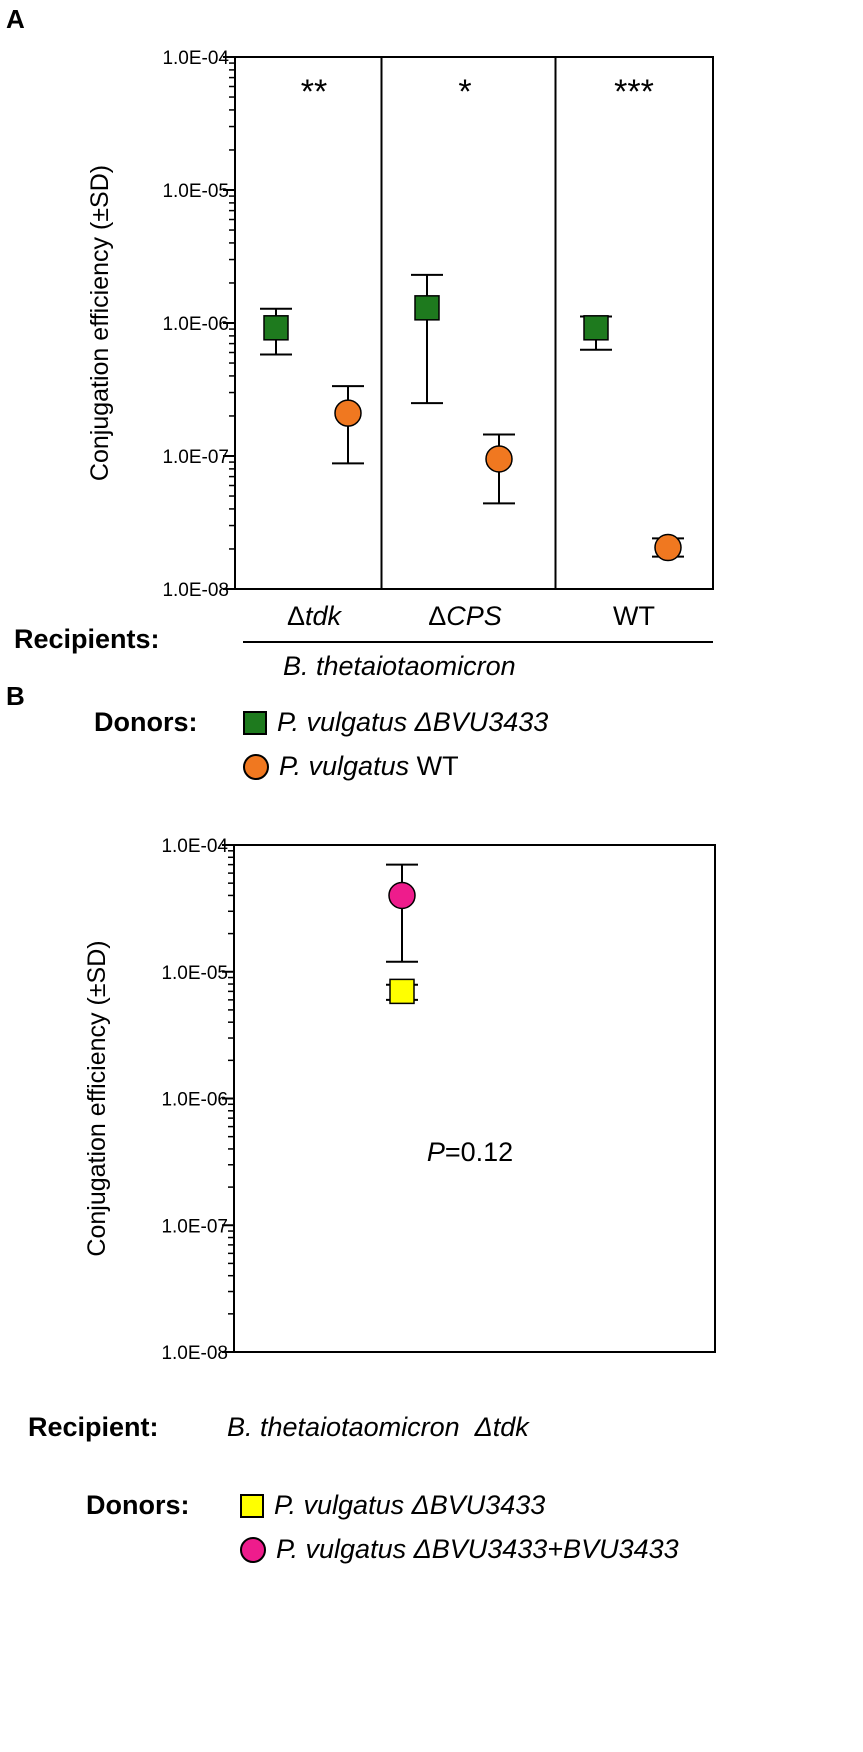 The image size is (863, 1752). I want to click on legend-a-item-1: P. vulgatus WT, so click(351, 766).